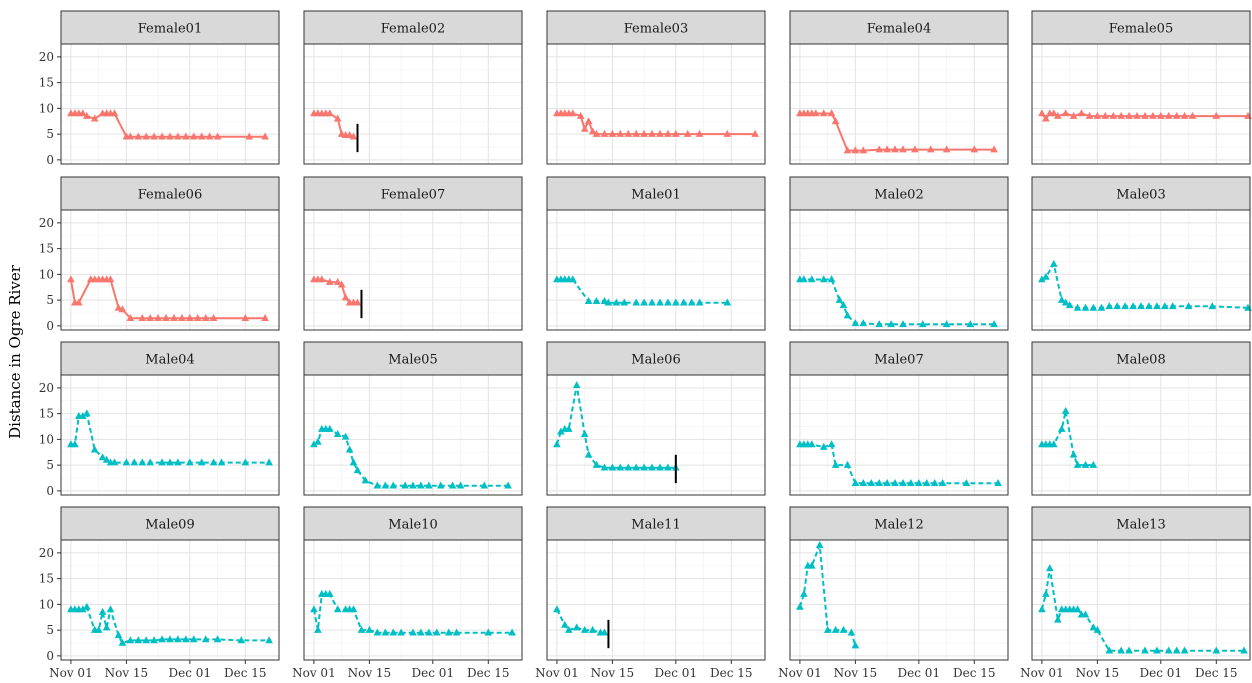 Image resolution: width=1252 pixels, height=683 pixels. Describe the element at coordinates (159, 254) in the screenshot. I see `facet-panel-female06: Female06 0 5 10 15 20` at that location.